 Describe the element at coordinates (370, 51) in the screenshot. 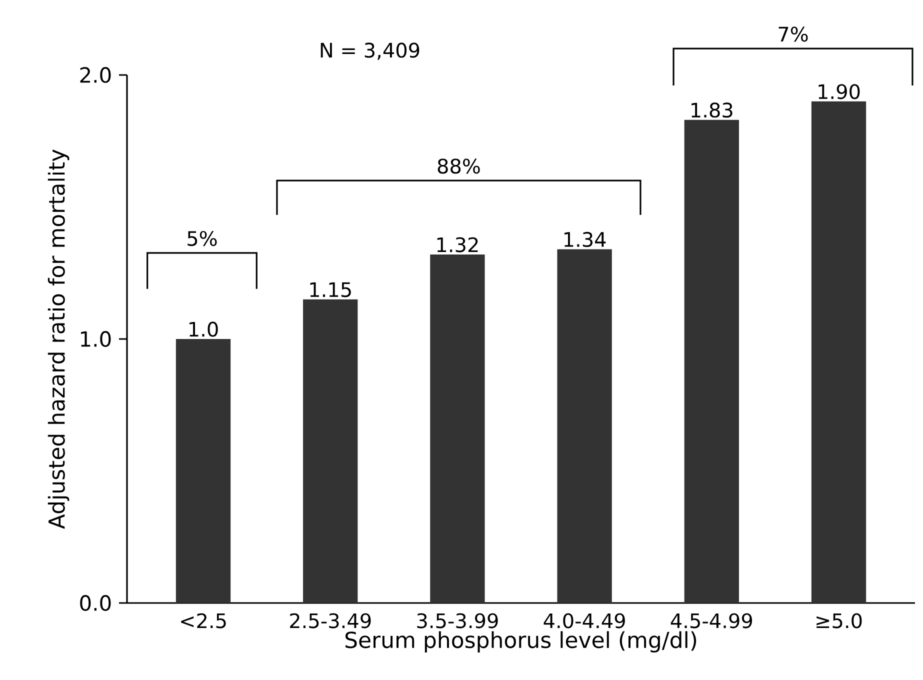

I see `text: N = 3,409` at that location.